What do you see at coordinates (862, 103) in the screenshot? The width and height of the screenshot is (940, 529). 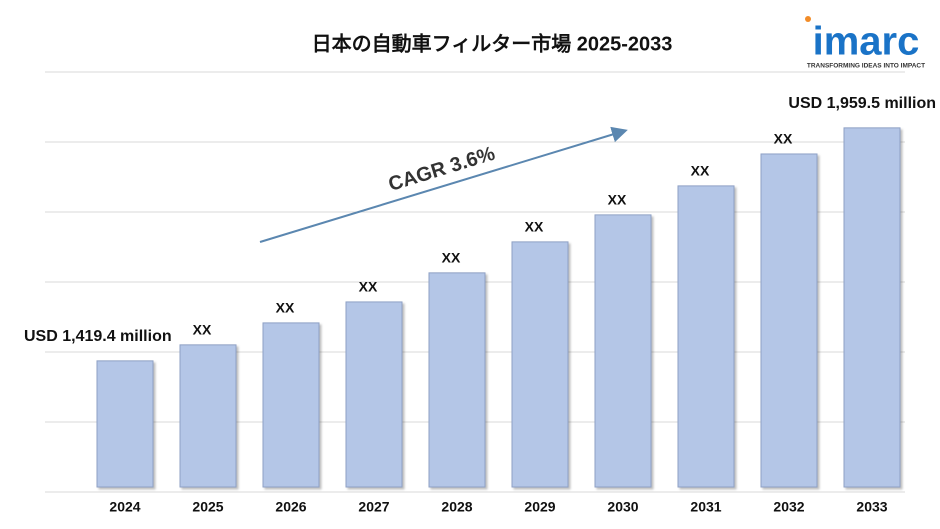 I see `data-label: USD 1,959.5 million` at bounding box center [862, 103].